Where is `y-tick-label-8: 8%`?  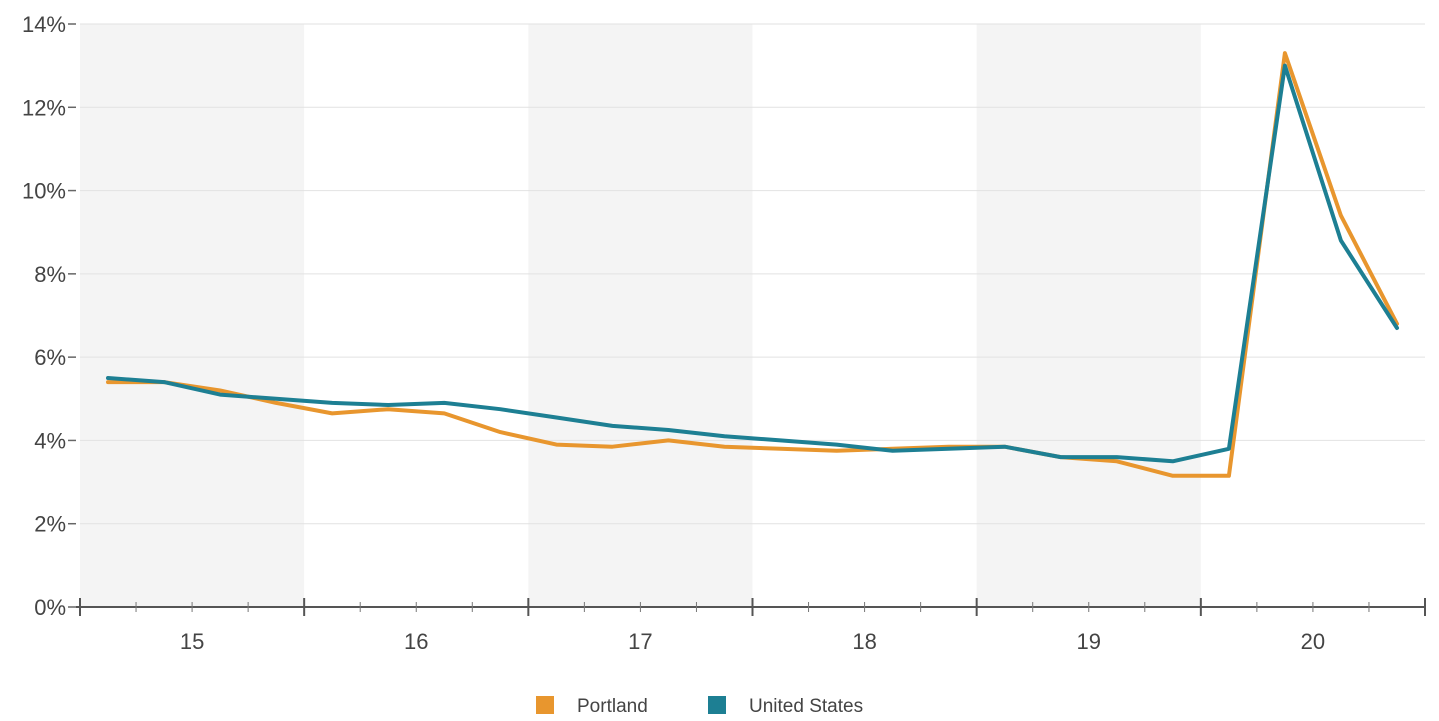
y-tick-label-8: 8% is located at coordinates (50, 274).